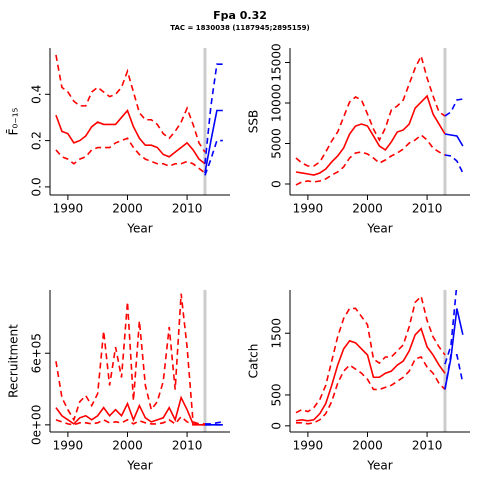  What do you see at coordinates (254, 121) in the screenshot?
I see `y-axis-label: SSB` at bounding box center [254, 121].